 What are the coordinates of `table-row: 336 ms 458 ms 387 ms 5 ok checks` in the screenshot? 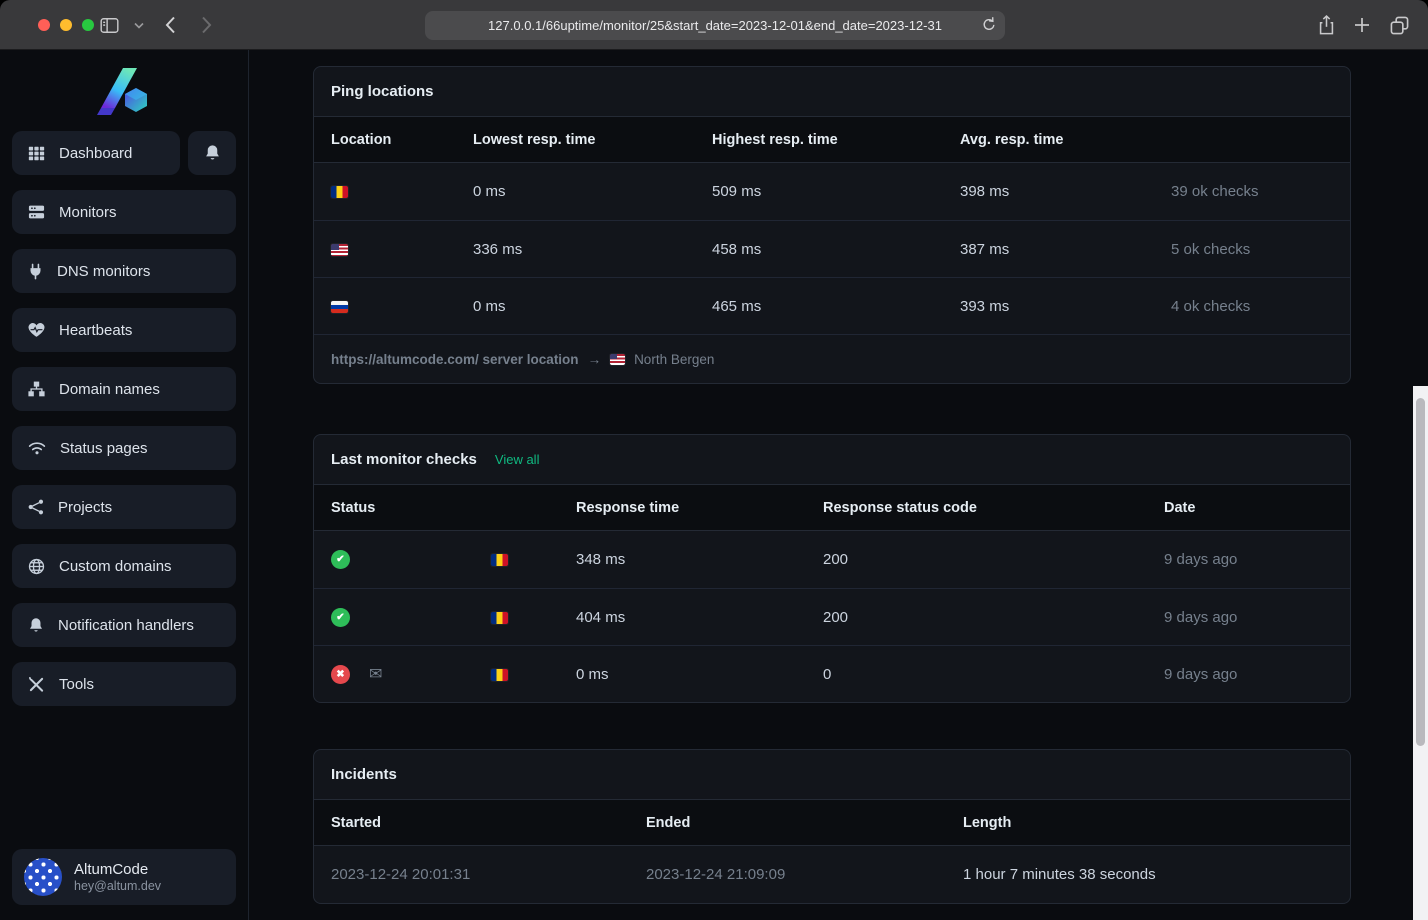 It's located at (832, 248).